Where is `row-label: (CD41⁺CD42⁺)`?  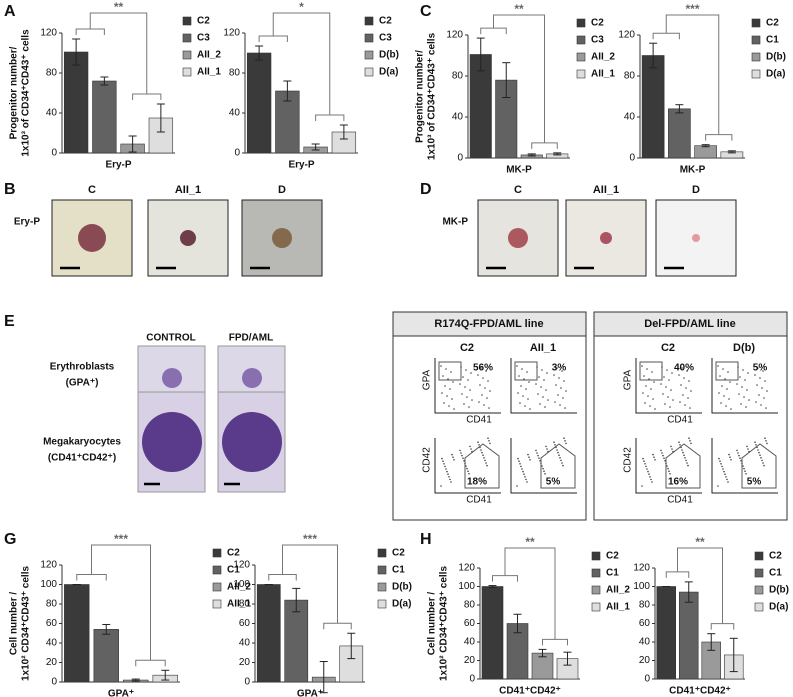
row-label: (CD41⁺CD42⁺) is located at coordinates (82, 458).